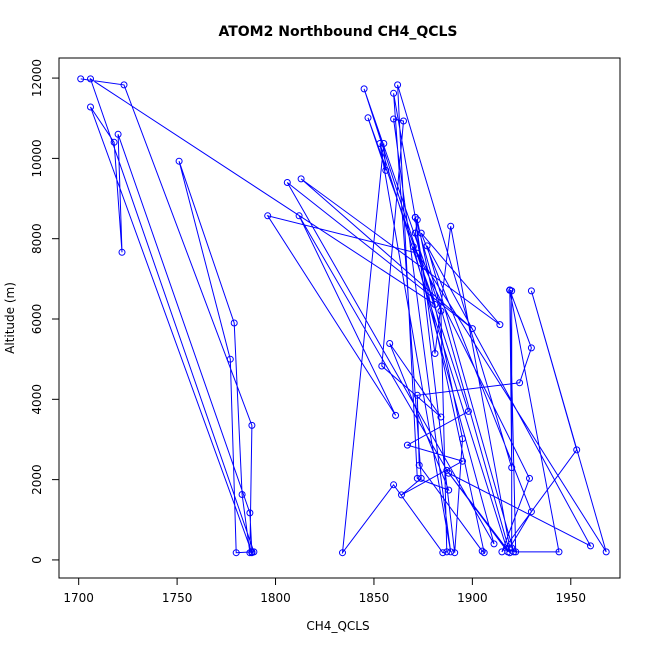  Describe the element at coordinates (337, 626) in the screenshot. I see `x-axis-label: CH4_QCLS` at that location.